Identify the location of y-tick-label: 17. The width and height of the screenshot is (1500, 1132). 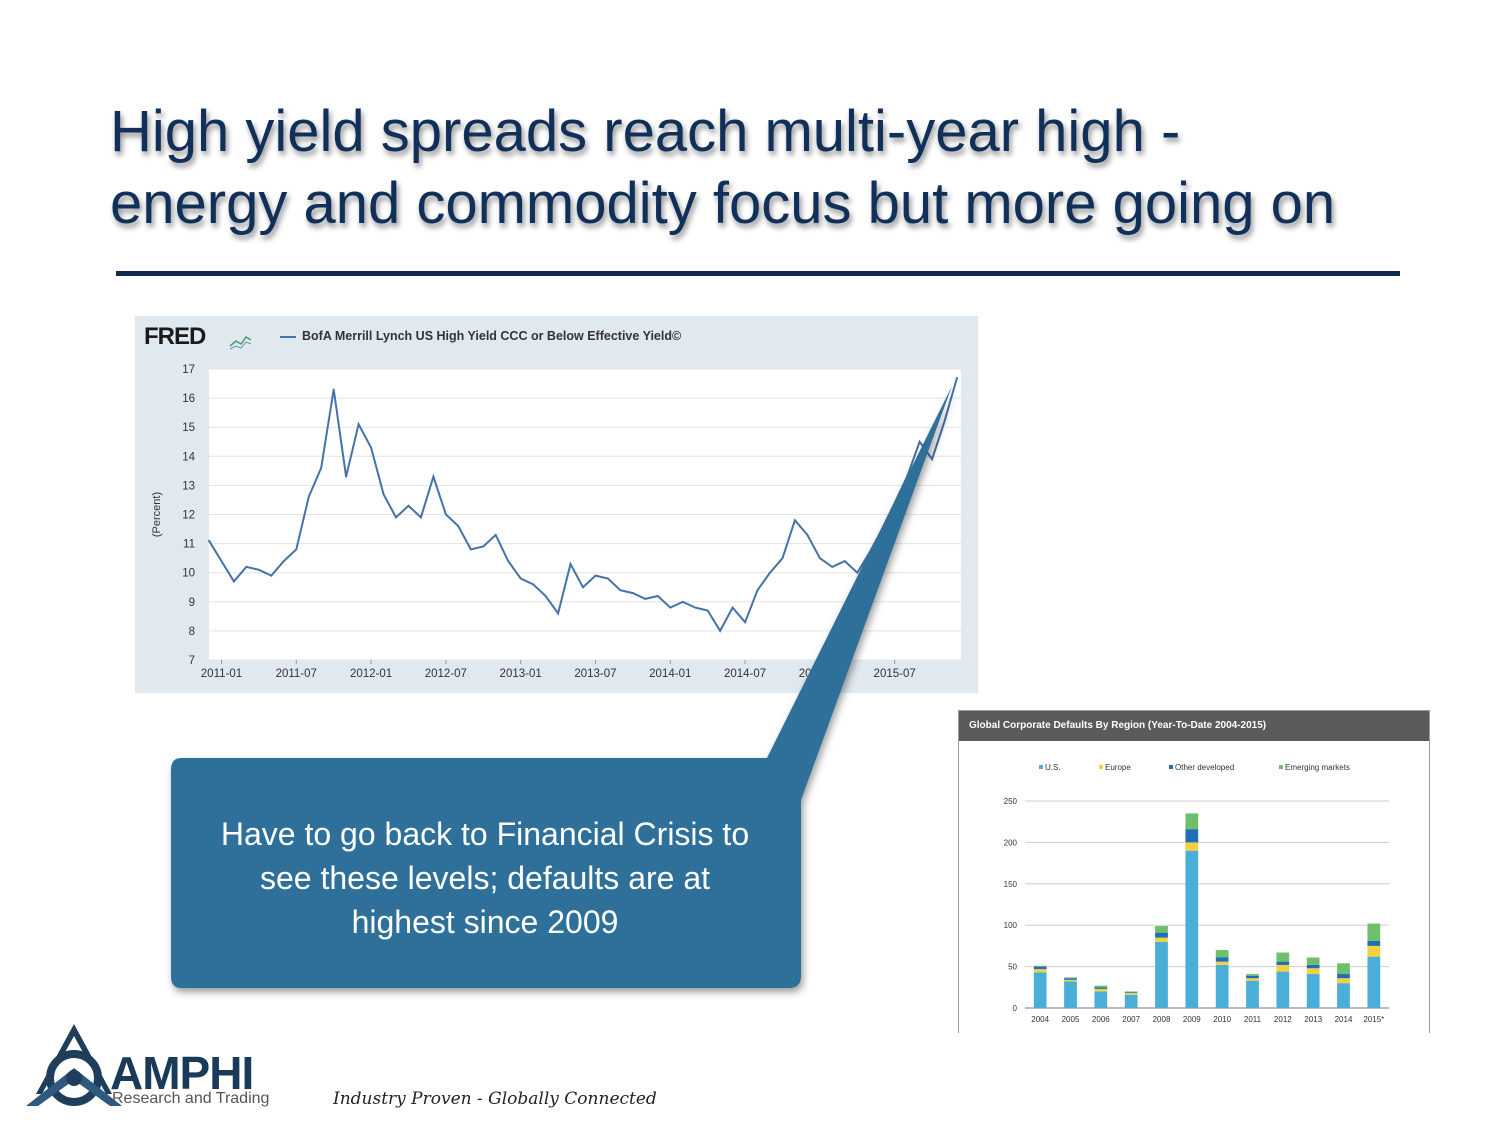
(188, 370).